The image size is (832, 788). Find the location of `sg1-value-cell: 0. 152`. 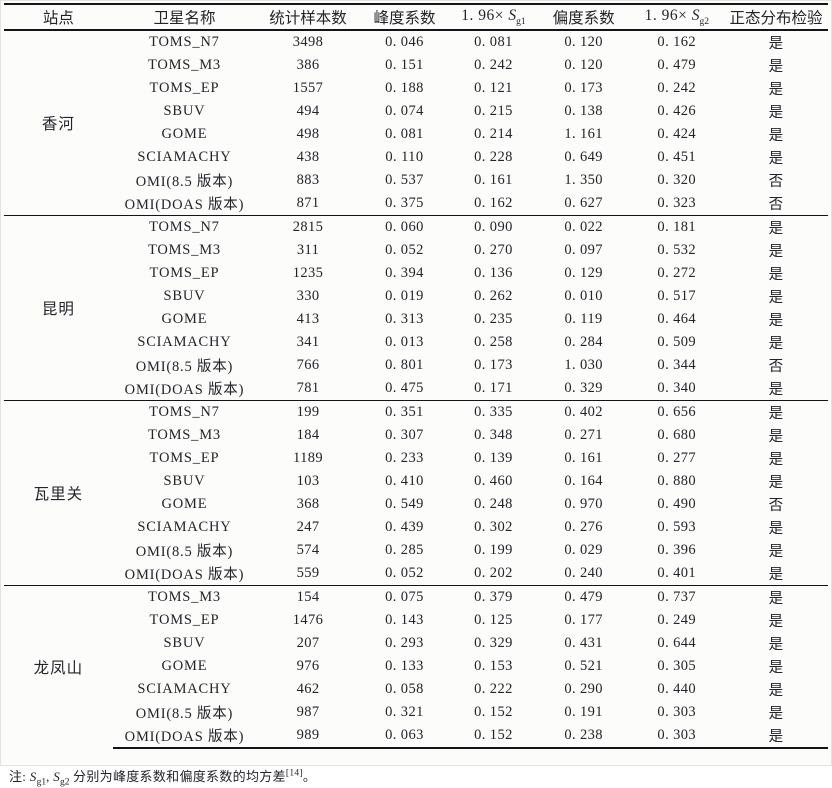

sg1-value-cell: 0. 152 is located at coordinates (493, 712).